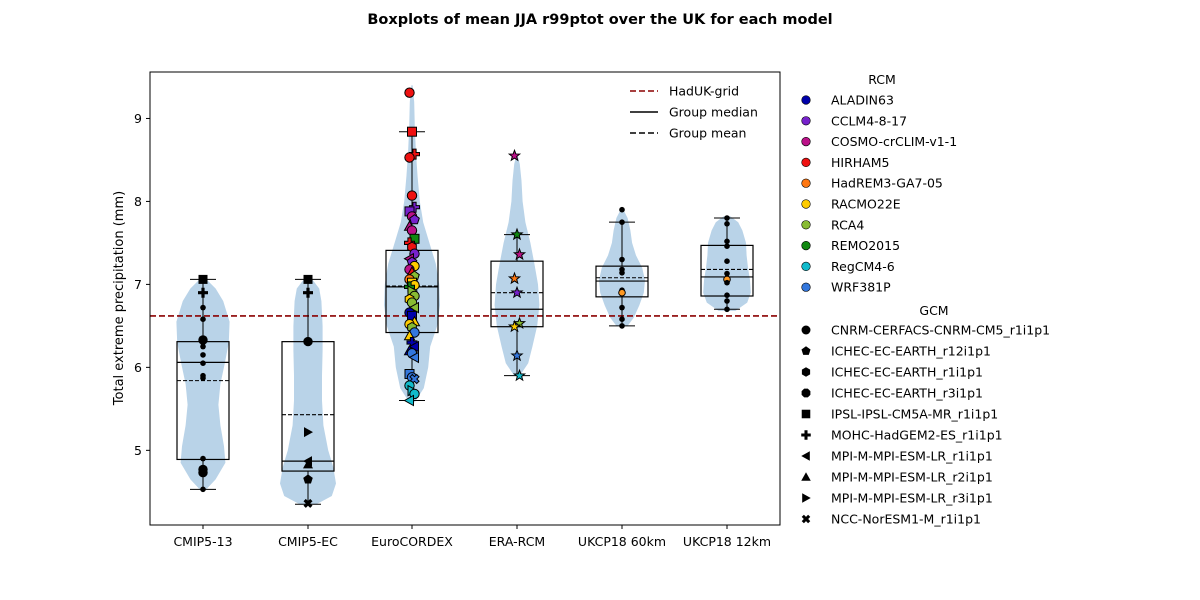 This screenshot has width=1200, height=600. What do you see at coordinates (713, 112) in the screenshot?
I see `legend-line-label: Group median` at bounding box center [713, 112].